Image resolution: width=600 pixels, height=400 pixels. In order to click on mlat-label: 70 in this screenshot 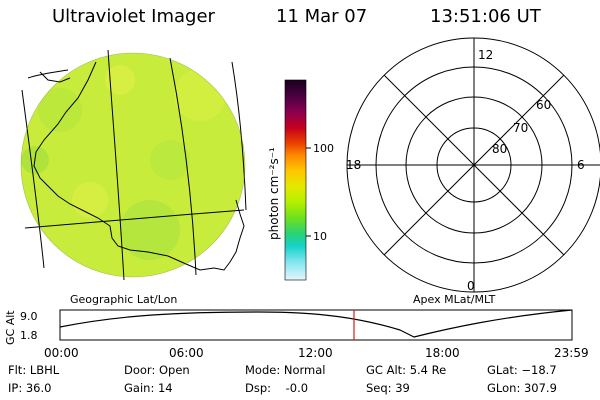, I will do `click(520, 128)`.